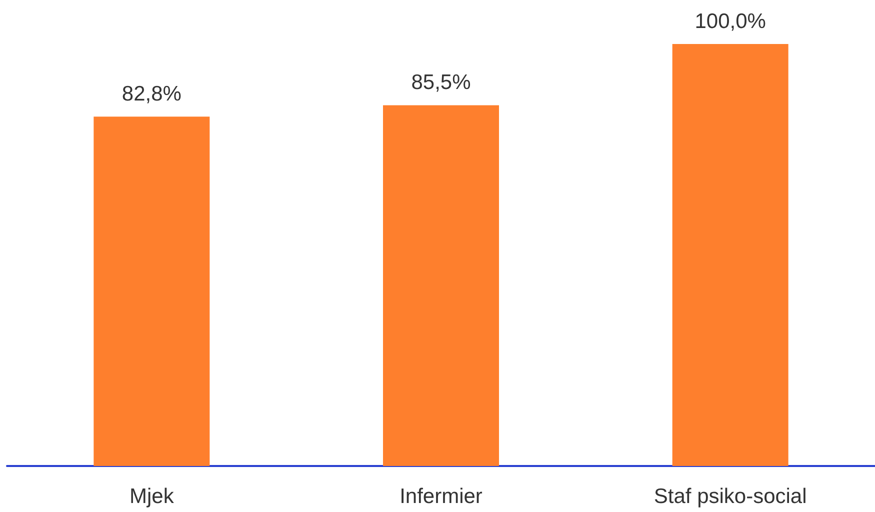 This screenshot has height=512, width=875. What do you see at coordinates (152, 94) in the screenshot?
I see `data-label: 82,8%` at bounding box center [152, 94].